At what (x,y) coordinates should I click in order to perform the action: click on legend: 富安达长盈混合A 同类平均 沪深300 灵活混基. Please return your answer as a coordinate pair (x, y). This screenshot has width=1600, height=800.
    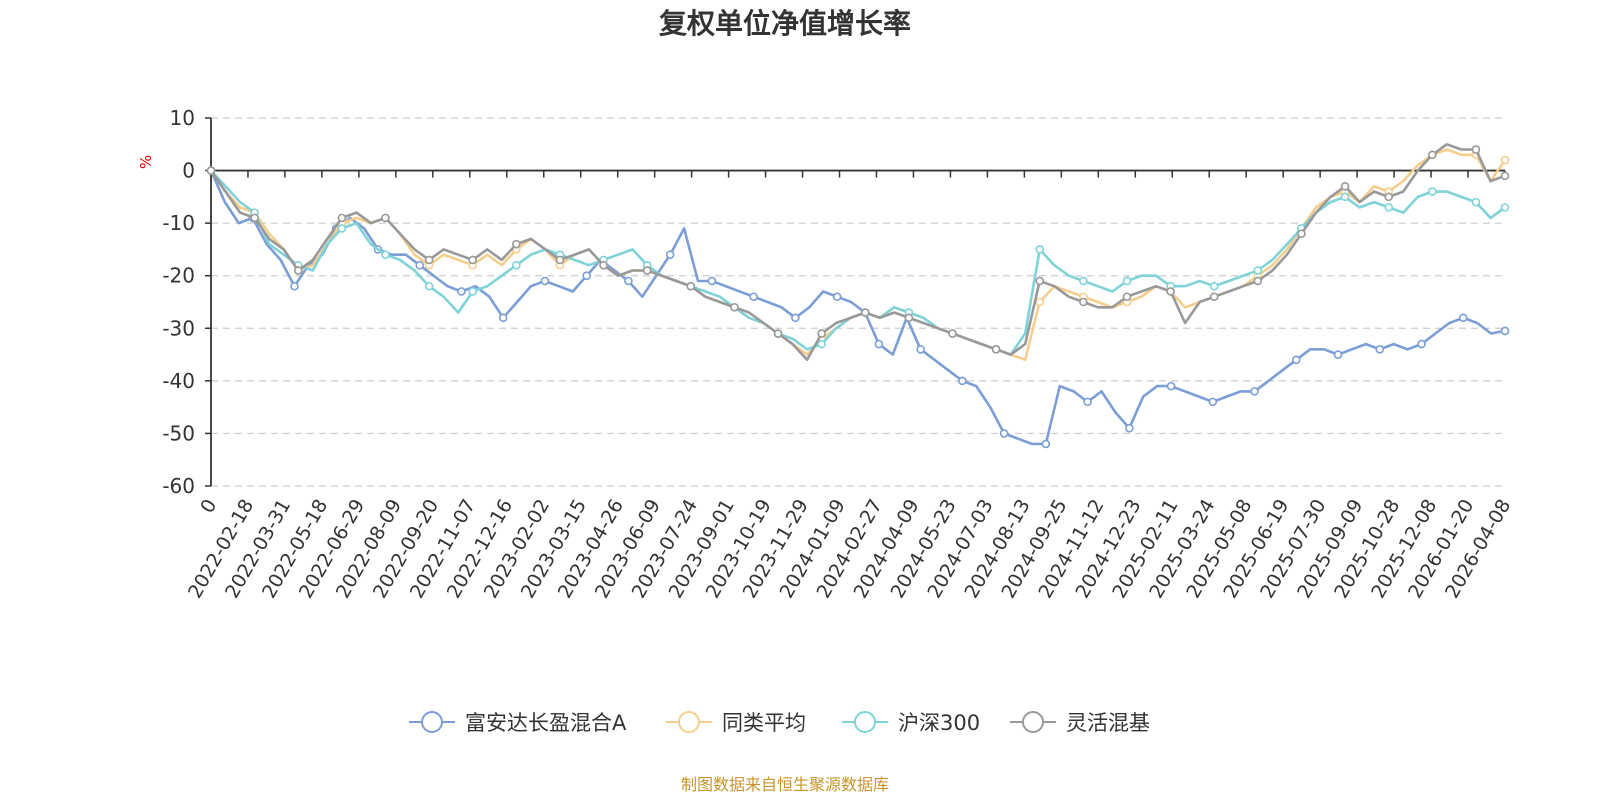
    Looking at the image, I should click on (779, 723).